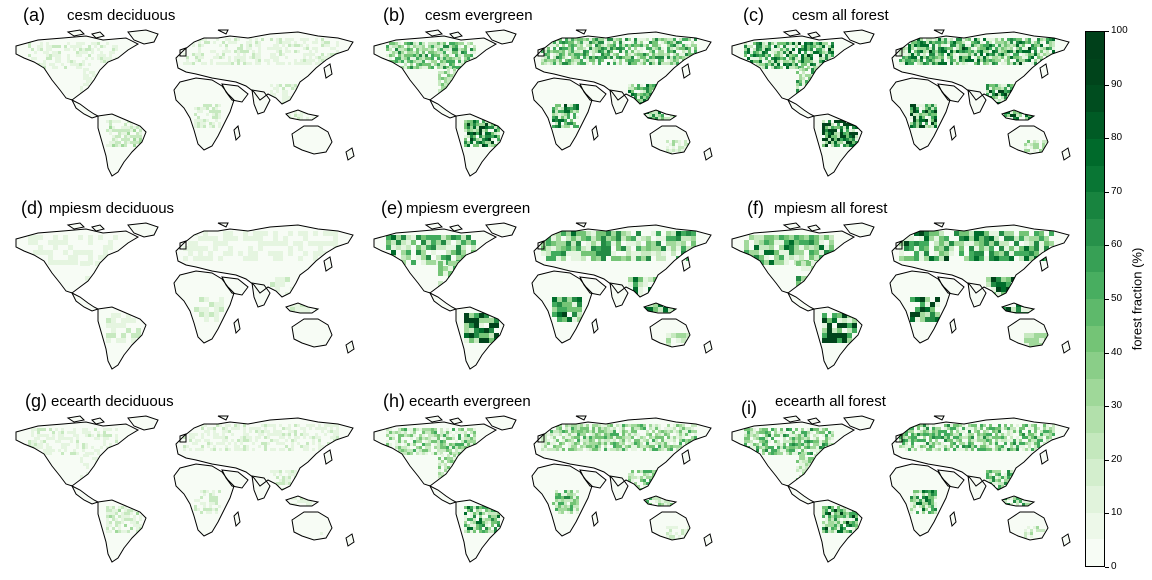 Image resolution: width=1152 pixels, height=580 pixels. I want to click on colorbar-tick-label: 60, so click(1117, 245).